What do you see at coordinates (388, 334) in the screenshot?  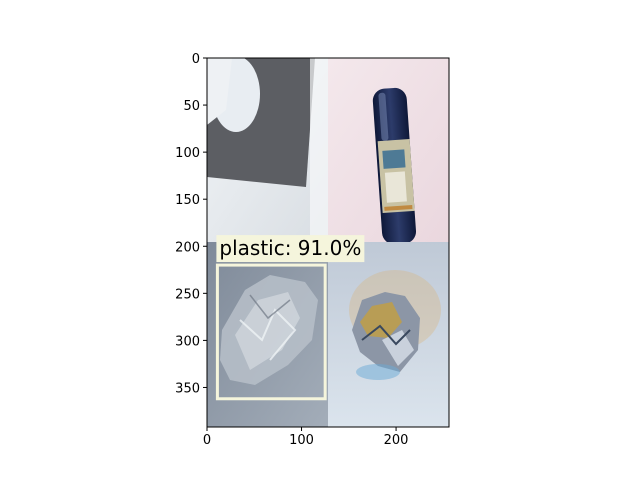 I see `tile-crumpled-foil` at bounding box center [388, 334].